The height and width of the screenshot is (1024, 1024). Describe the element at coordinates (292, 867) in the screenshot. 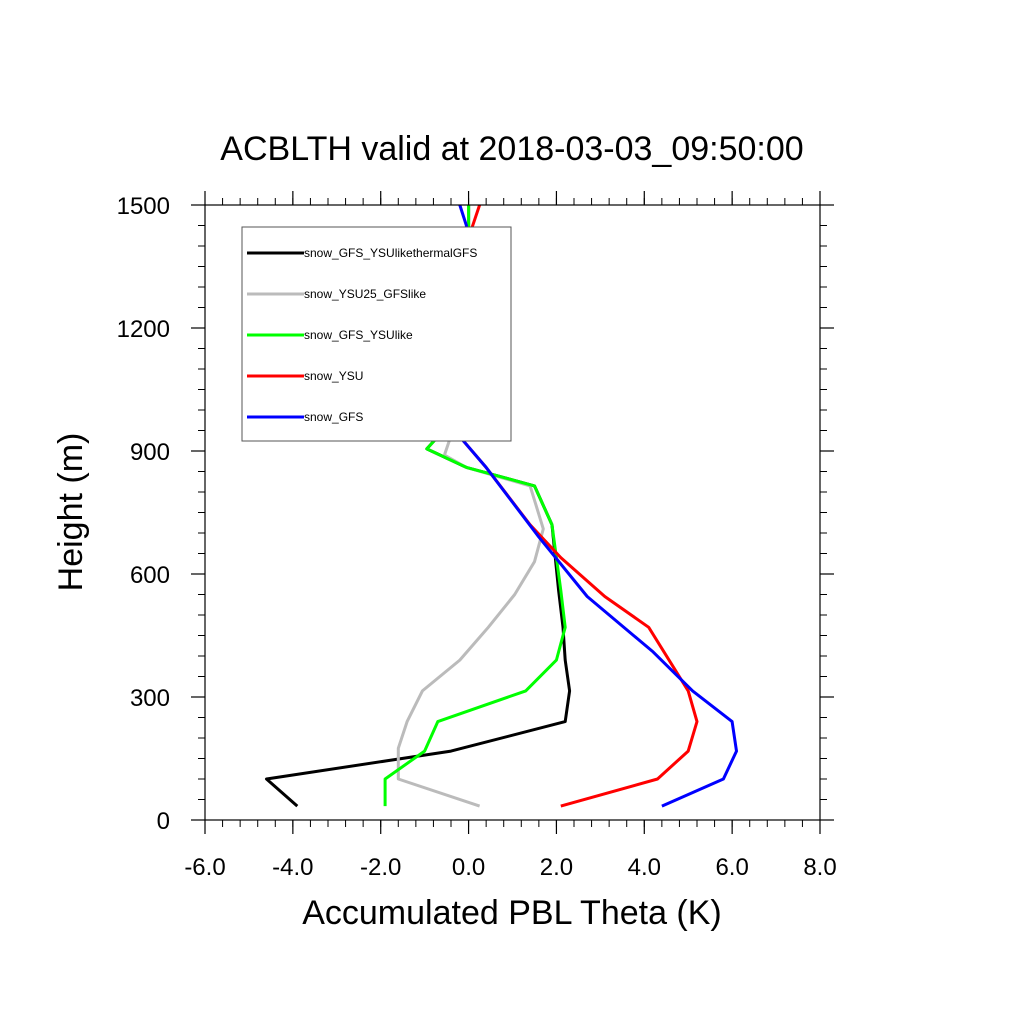

I see `x-tick-label: -4.0` at that location.